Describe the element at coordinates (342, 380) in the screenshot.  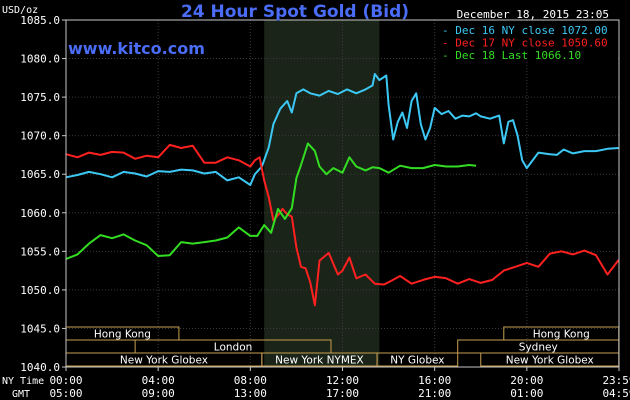
I see `x-tick-label-ny: 12:00` at that location.